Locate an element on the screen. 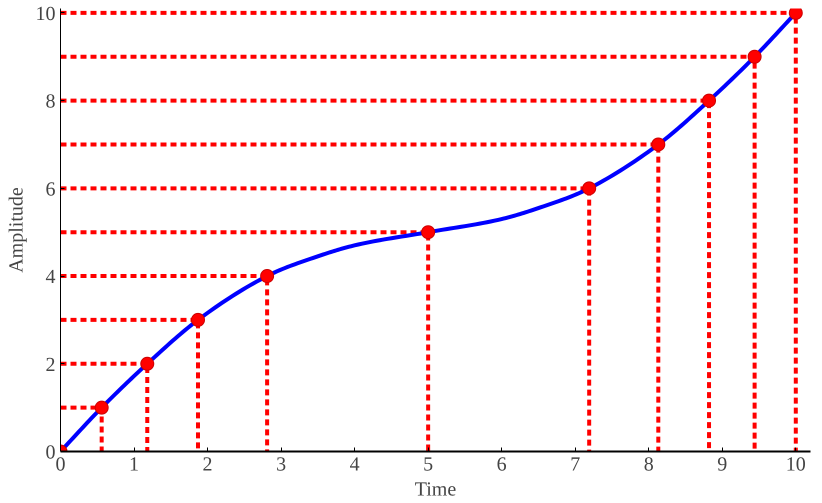 This screenshot has width=822, height=503. y-tick-label: 4 is located at coordinates (51, 277).